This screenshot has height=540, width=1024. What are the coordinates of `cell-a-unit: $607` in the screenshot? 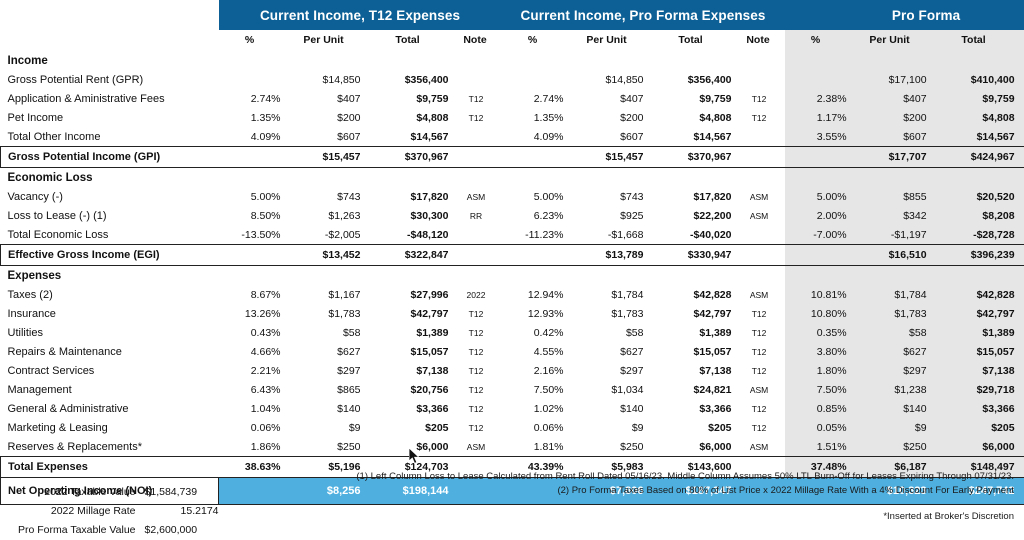 It's located at (327, 137).